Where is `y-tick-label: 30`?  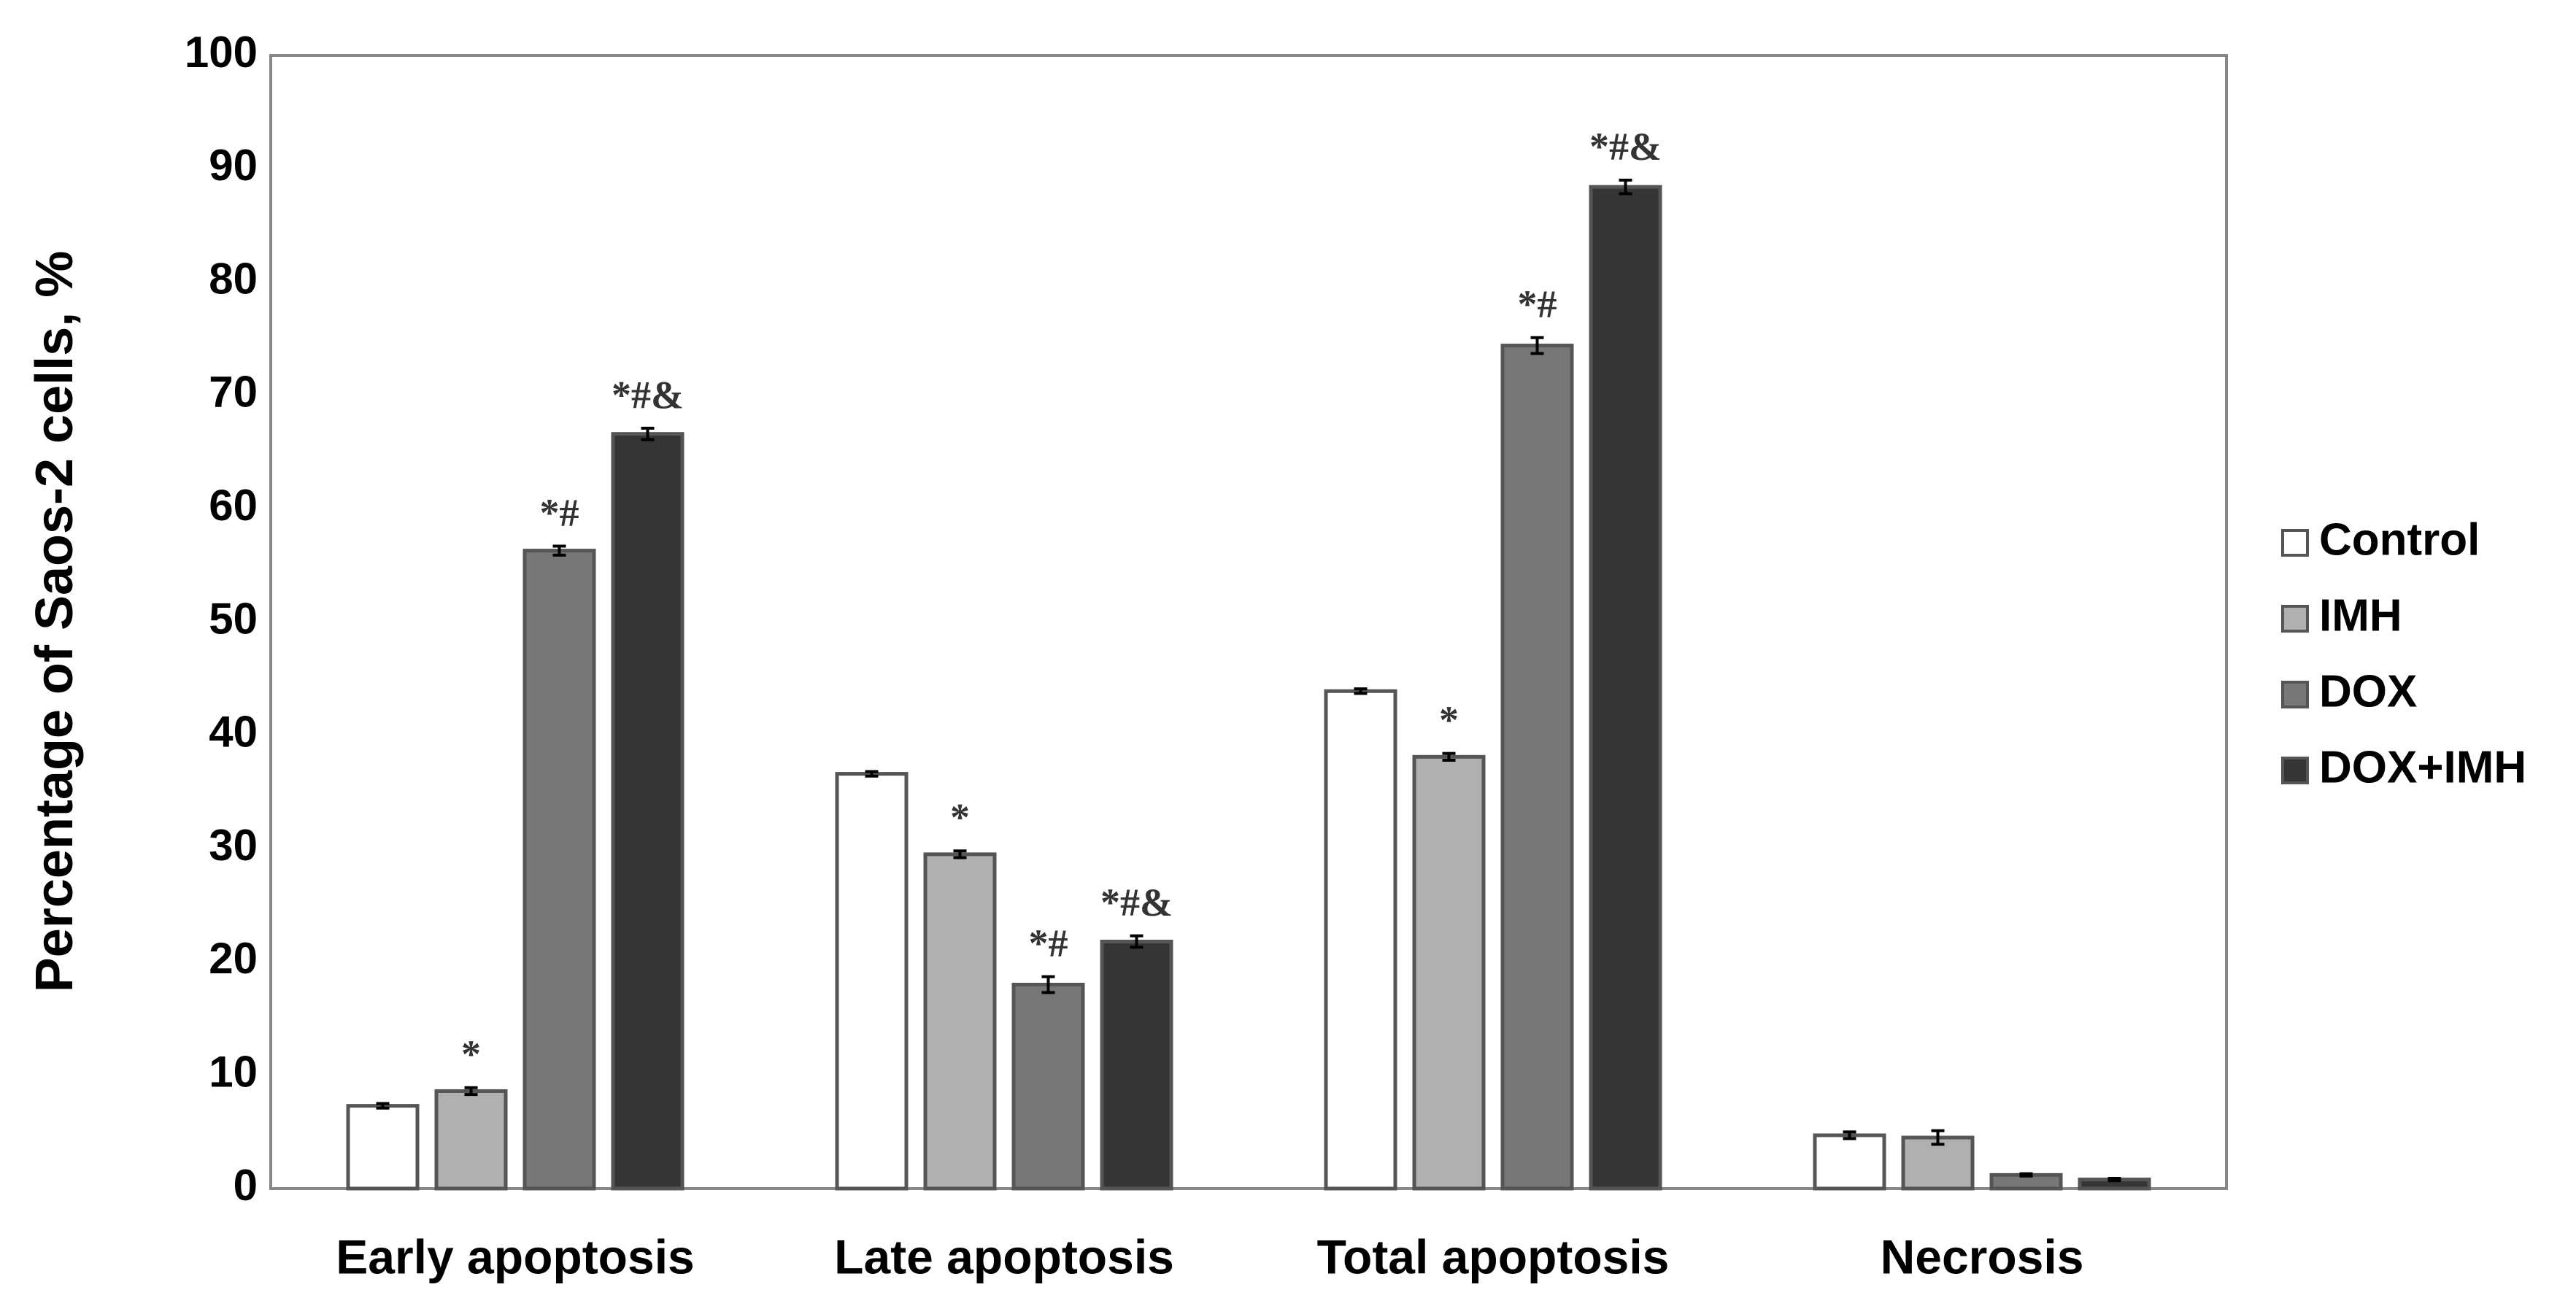
y-tick-label: 30 is located at coordinates (234, 845).